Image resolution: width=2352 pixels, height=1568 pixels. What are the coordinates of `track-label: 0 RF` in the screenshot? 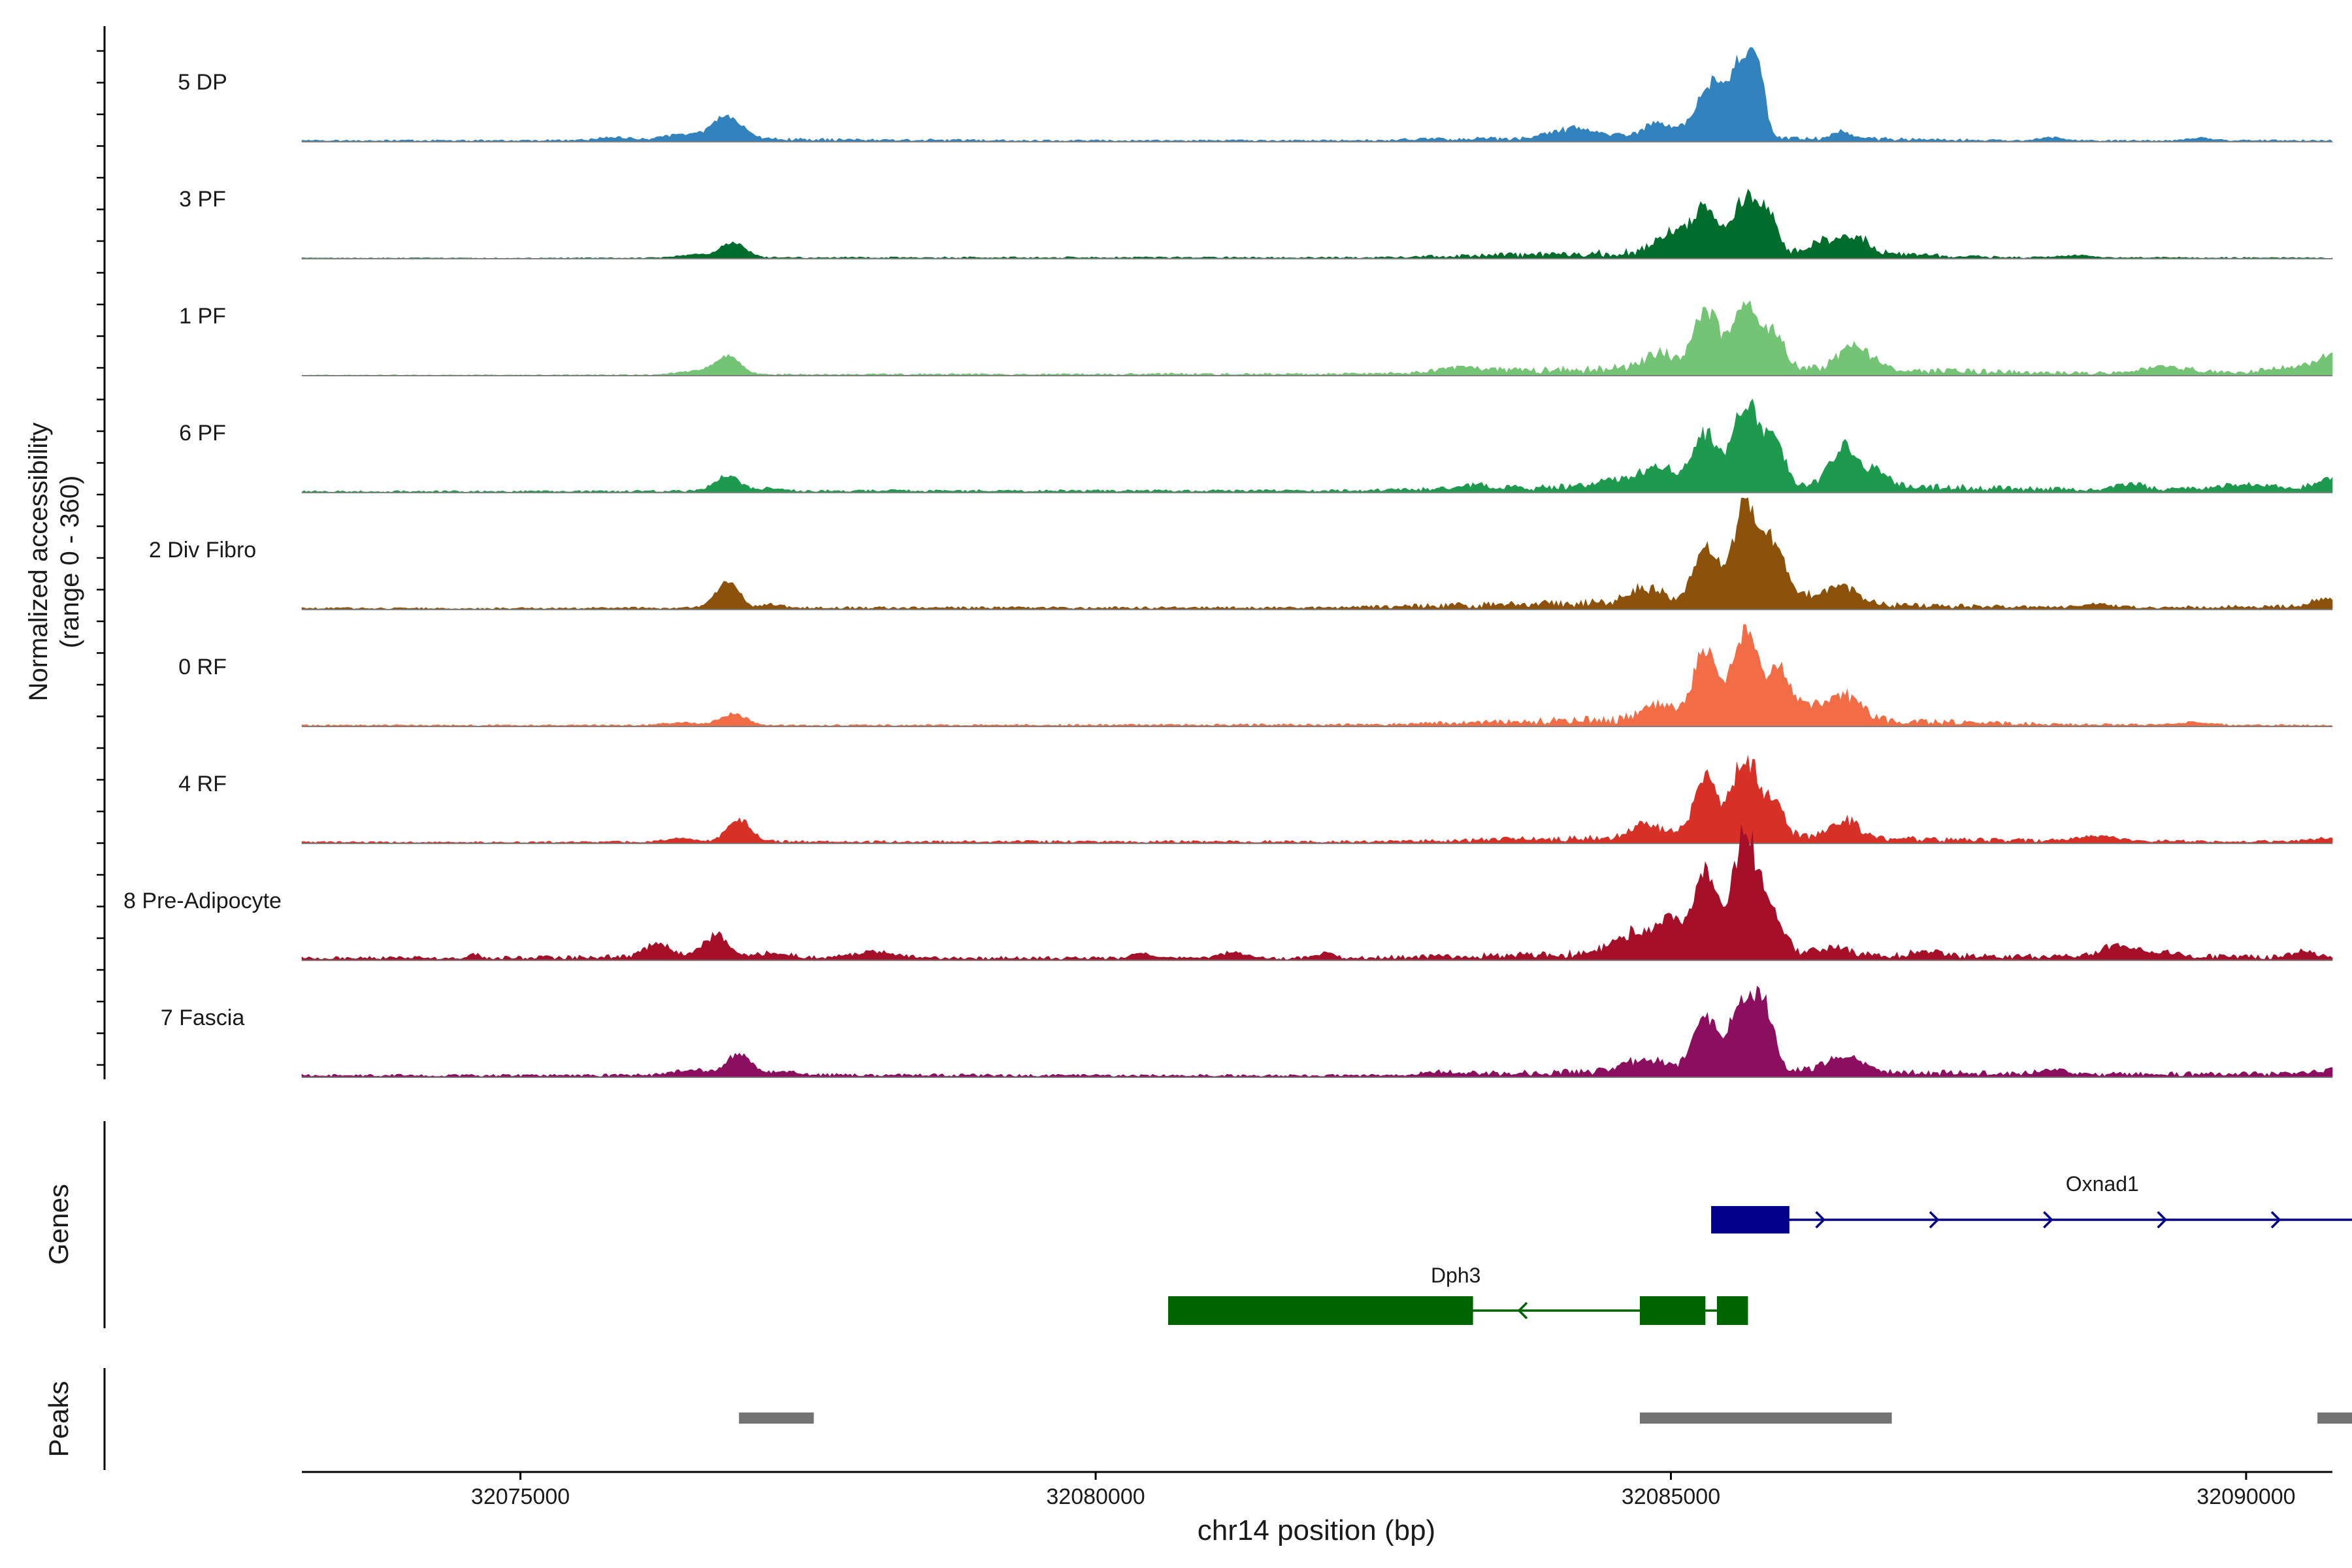 It's located at (202, 667).